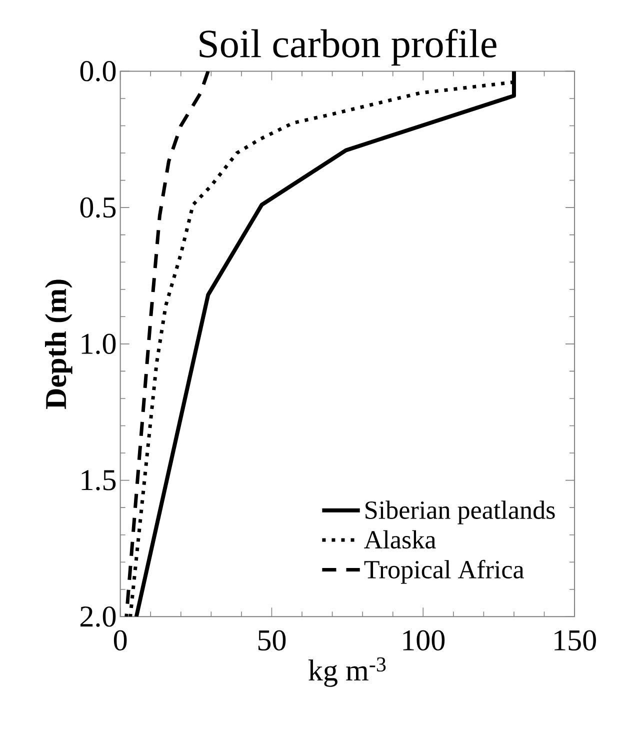 The image size is (622, 747). What do you see at coordinates (460, 512) in the screenshot?
I see `legend-label: Siberian peatlands` at bounding box center [460, 512].